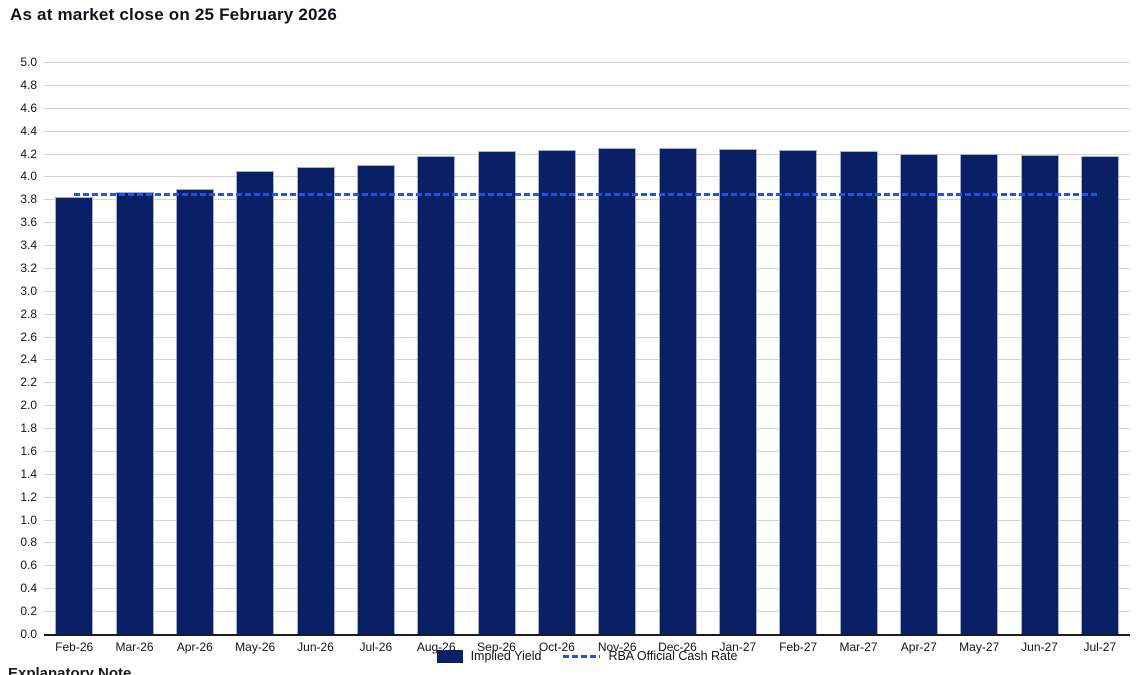 The height and width of the screenshot is (675, 1143). Describe the element at coordinates (28, 565) in the screenshot. I see `y-axis-tick-label: 0.6` at that location.